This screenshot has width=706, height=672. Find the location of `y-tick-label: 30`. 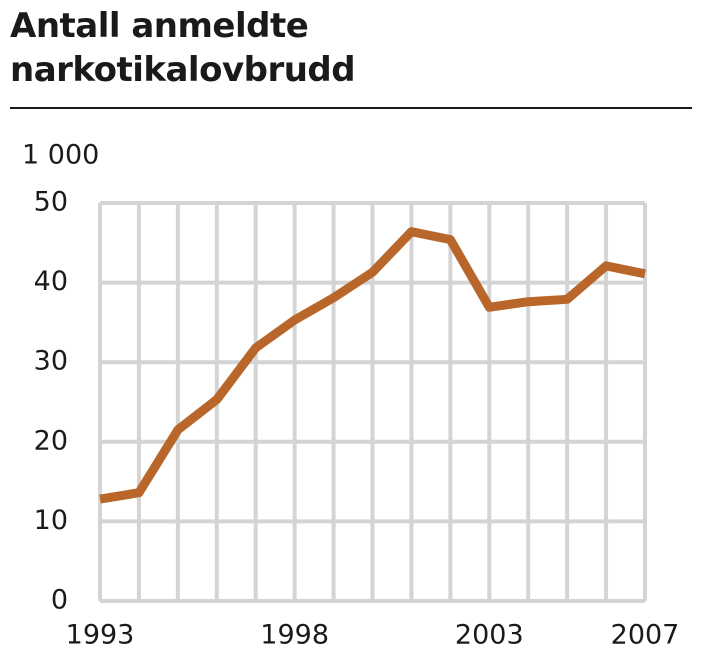

y-tick-label: 30 is located at coordinates (51, 361).